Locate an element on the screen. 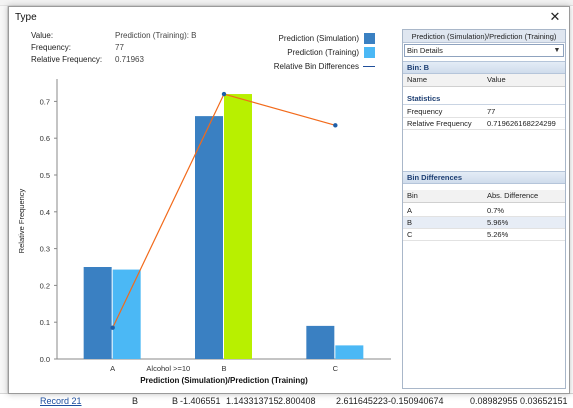 The width and height of the screenshot is (573, 408). y-tick-label: 0.6 is located at coordinates (45, 138).